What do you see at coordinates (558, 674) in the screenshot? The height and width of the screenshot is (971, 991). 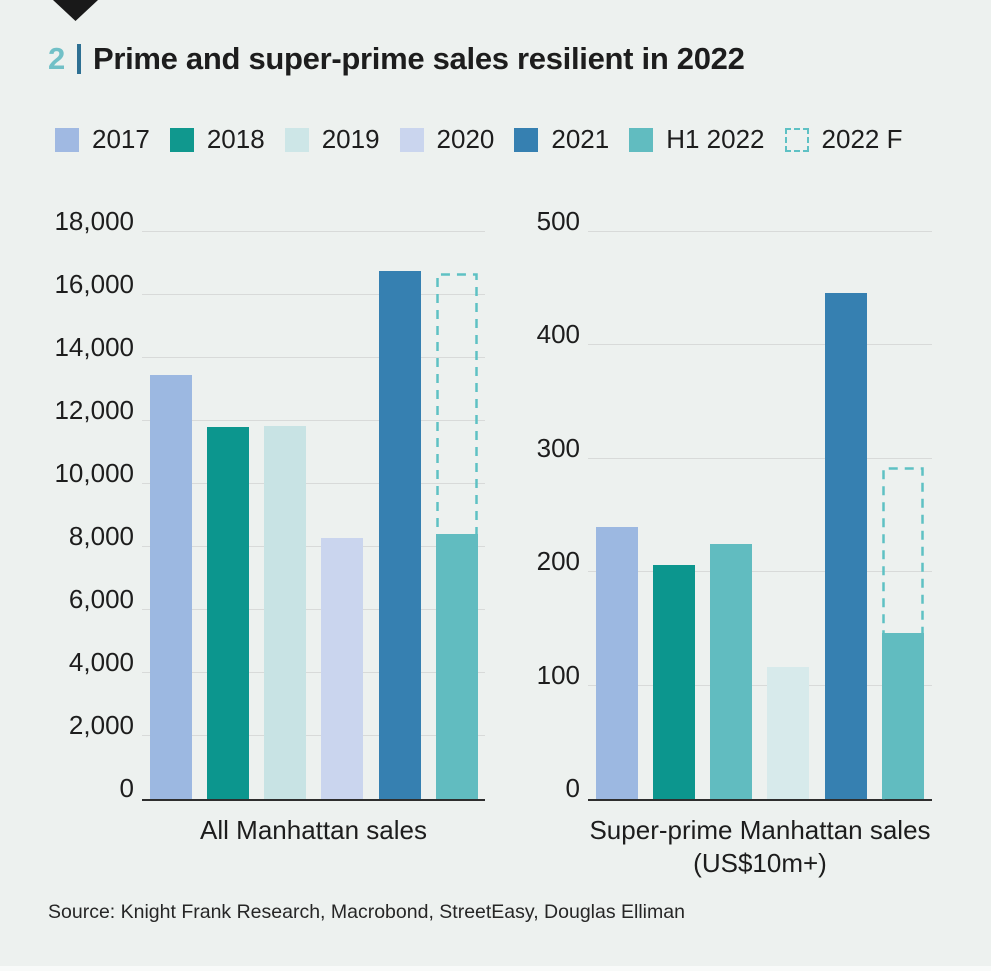 I see `y-axis-tick-label: 100` at bounding box center [558, 674].